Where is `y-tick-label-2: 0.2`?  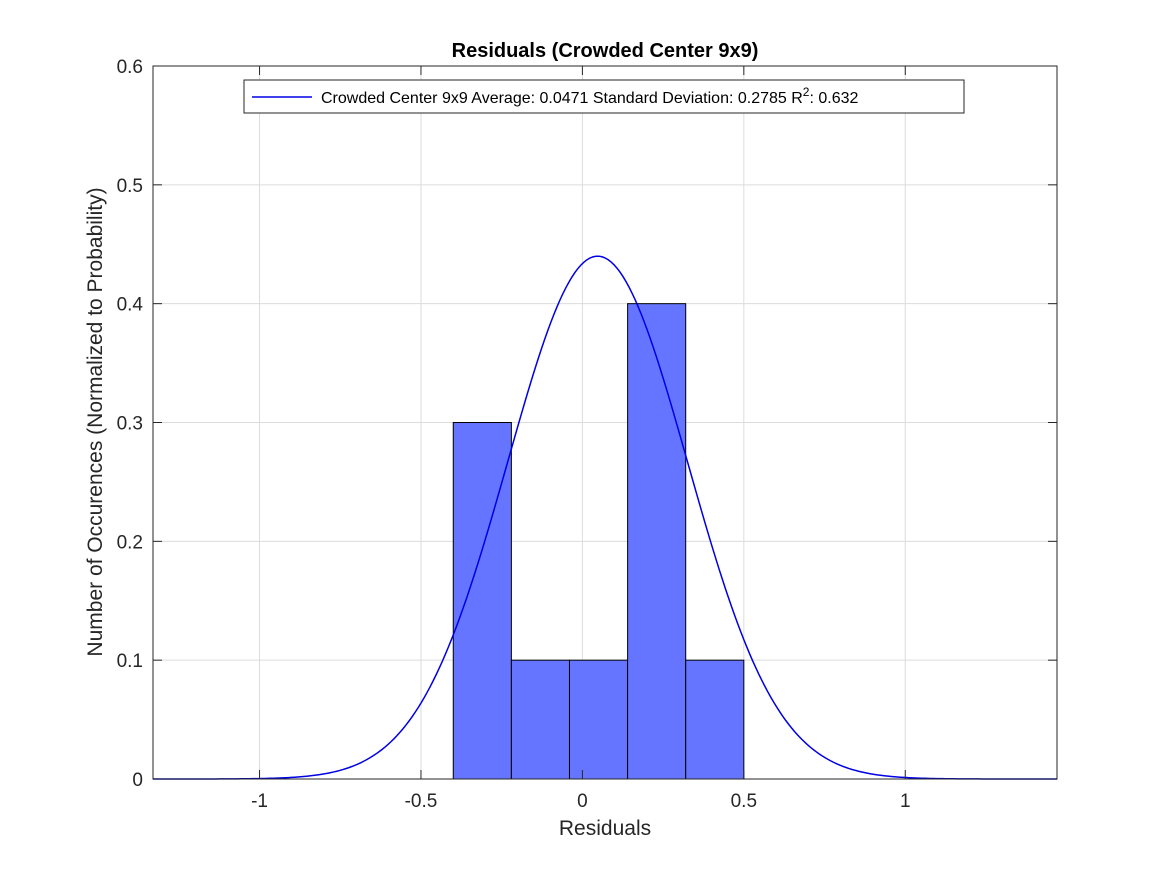 y-tick-label-2: 0.2 is located at coordinates (130, 542).